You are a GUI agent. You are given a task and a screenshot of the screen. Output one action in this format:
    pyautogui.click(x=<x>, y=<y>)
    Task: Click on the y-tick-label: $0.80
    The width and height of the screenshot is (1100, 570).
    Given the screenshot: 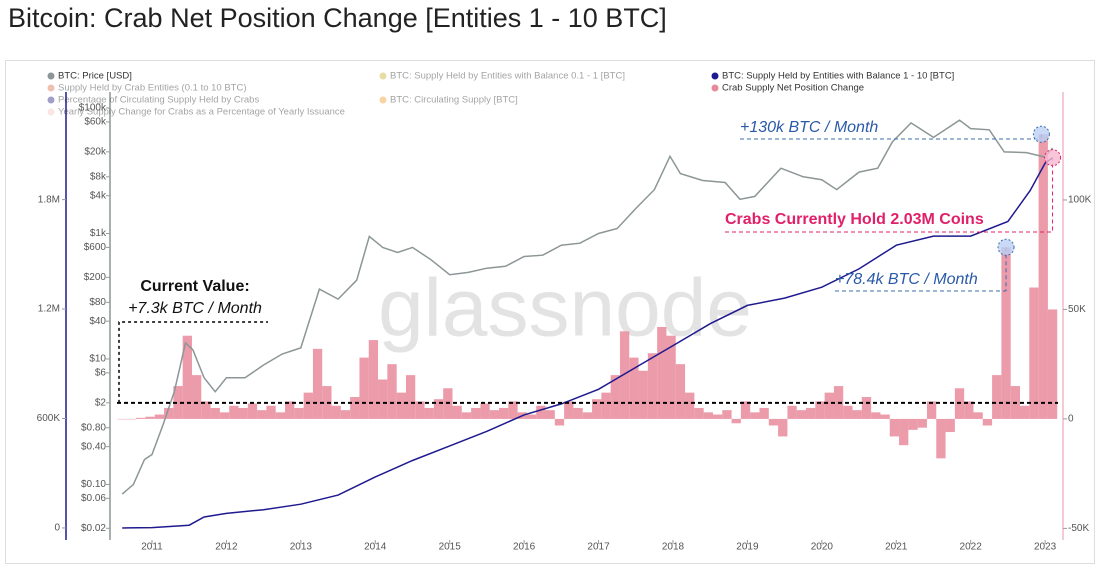 What is the action you would take?
    pyautogui.click(x=93, y=427)
    